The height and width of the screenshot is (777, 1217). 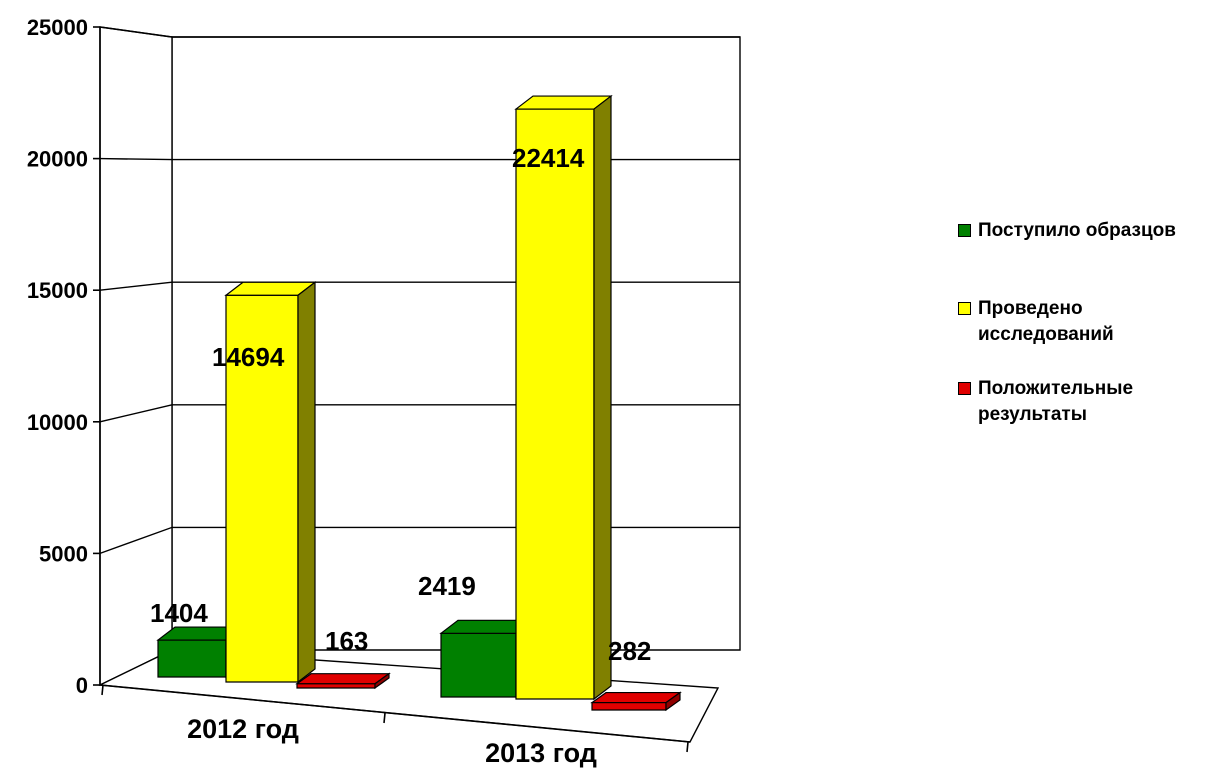 I want to click on legend-item-received: Поступило образцов, so click(x=1085, y=231).